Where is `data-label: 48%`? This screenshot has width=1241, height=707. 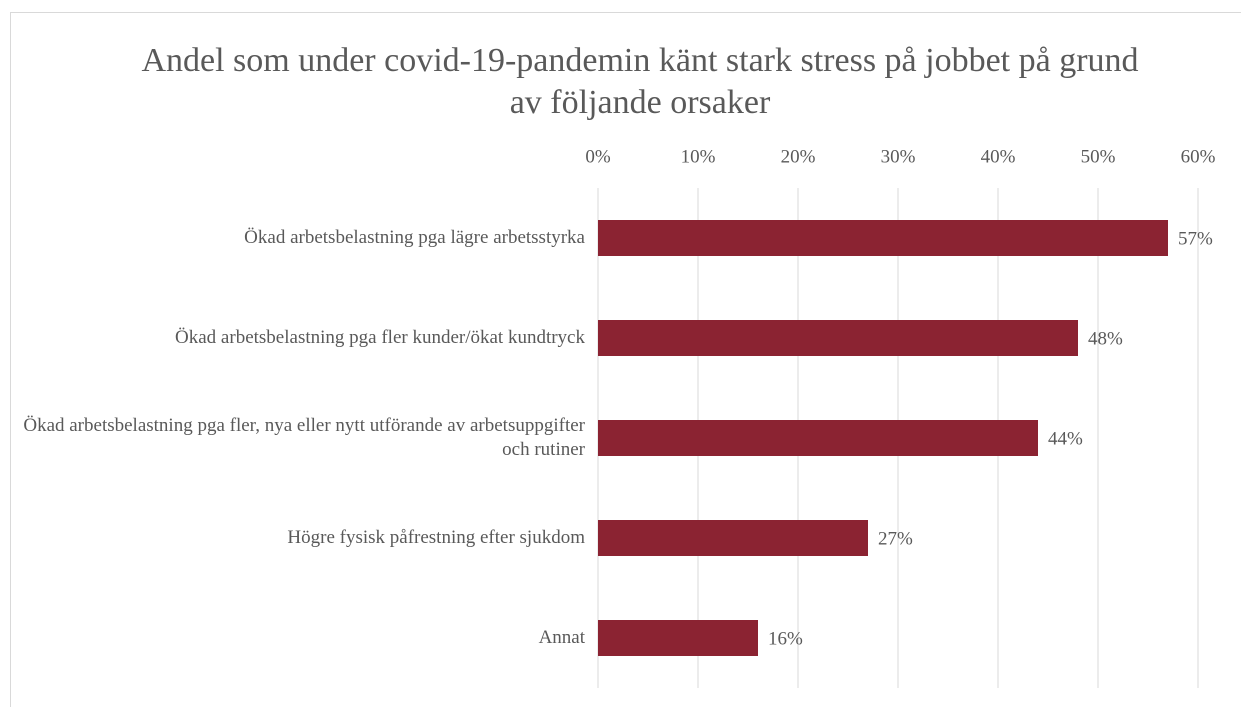
data-label: 48% is located at coordinates (1105, 338).